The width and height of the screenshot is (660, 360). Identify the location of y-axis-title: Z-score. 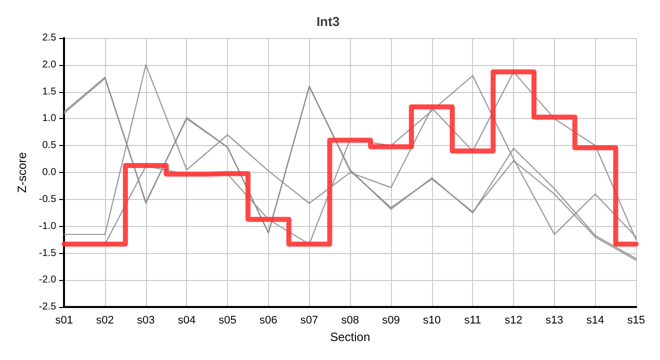
(22, 172).